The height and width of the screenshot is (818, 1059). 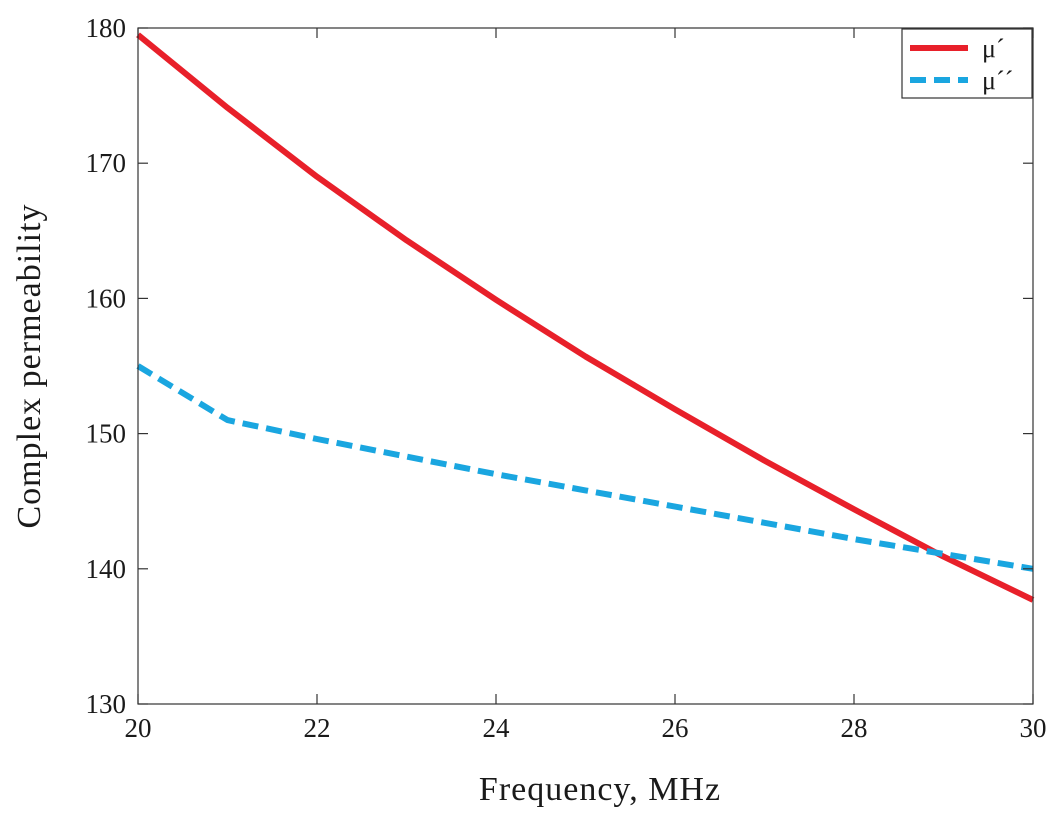 I want to click on legend: μ´ μ´´, so click(x=967, y=63).